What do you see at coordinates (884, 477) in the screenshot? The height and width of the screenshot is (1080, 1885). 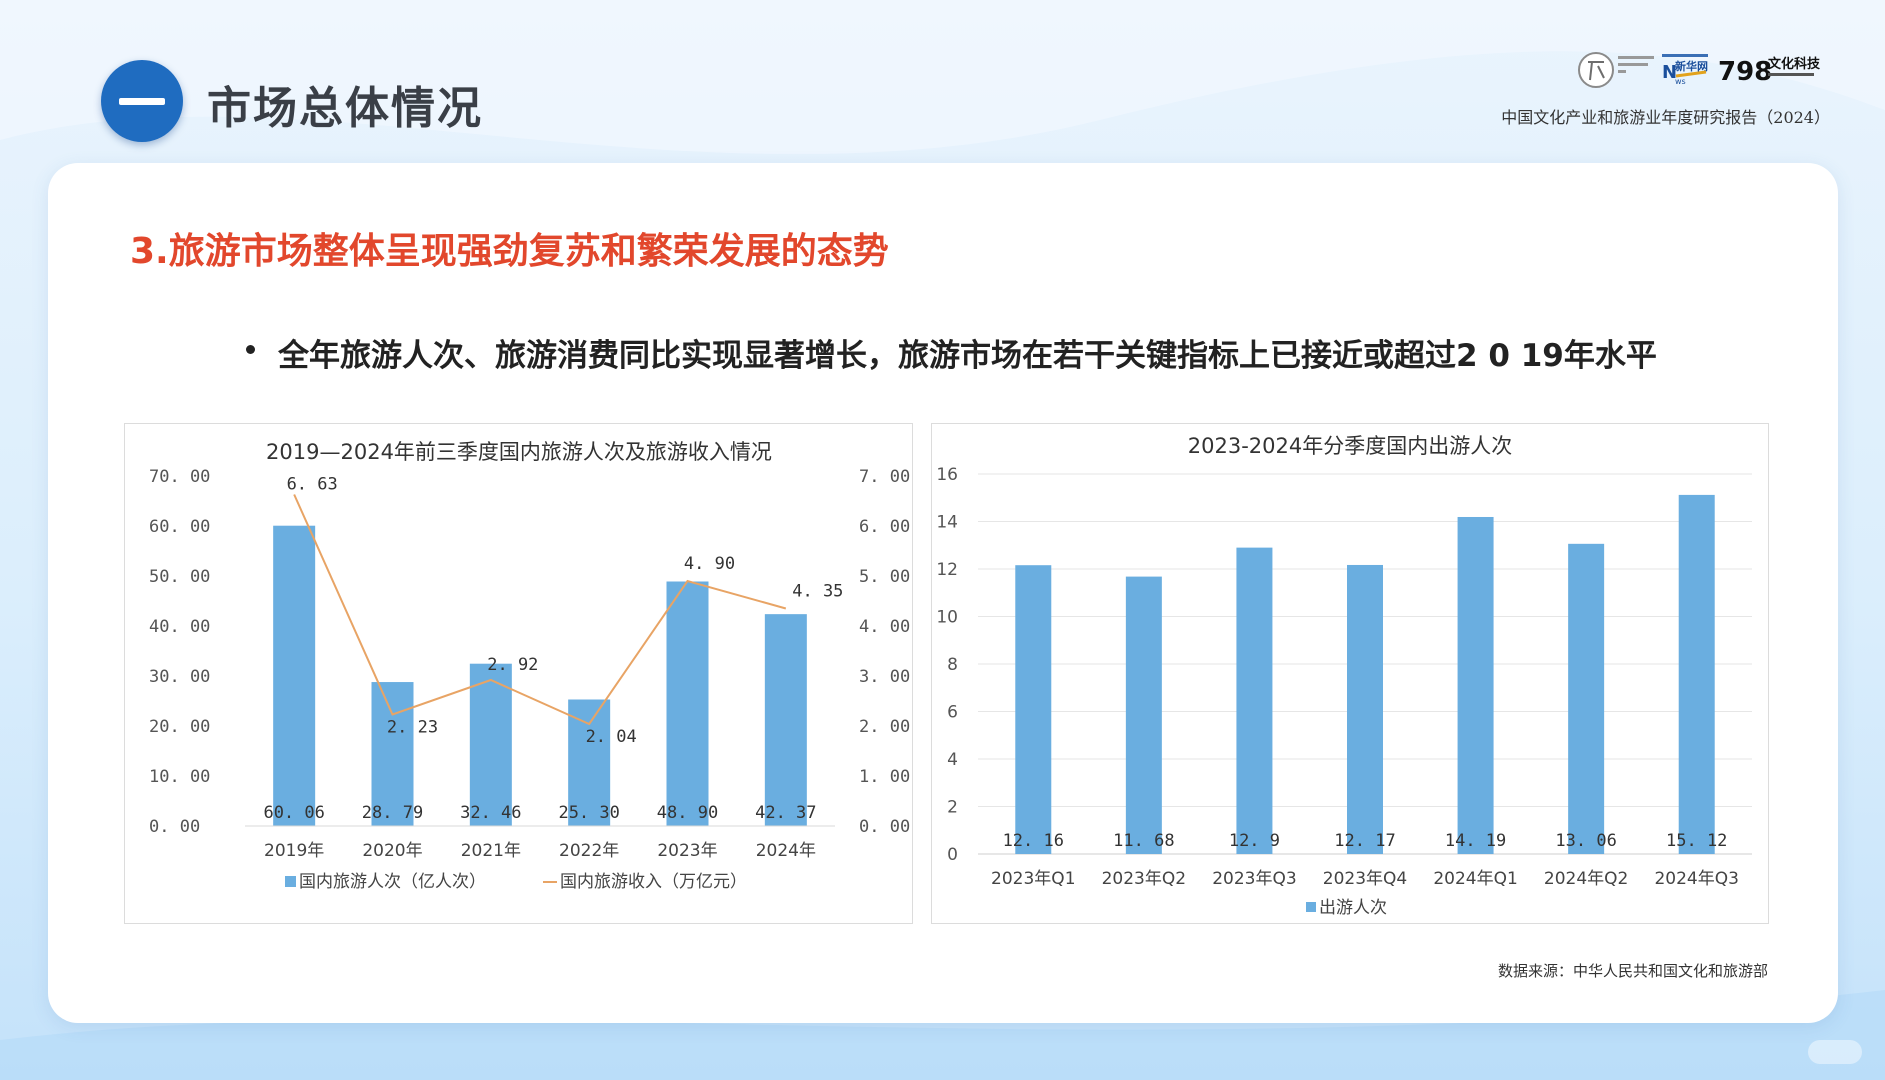 I see `chart1-right-tick: 7. 00` at bounding box center [884, 477].